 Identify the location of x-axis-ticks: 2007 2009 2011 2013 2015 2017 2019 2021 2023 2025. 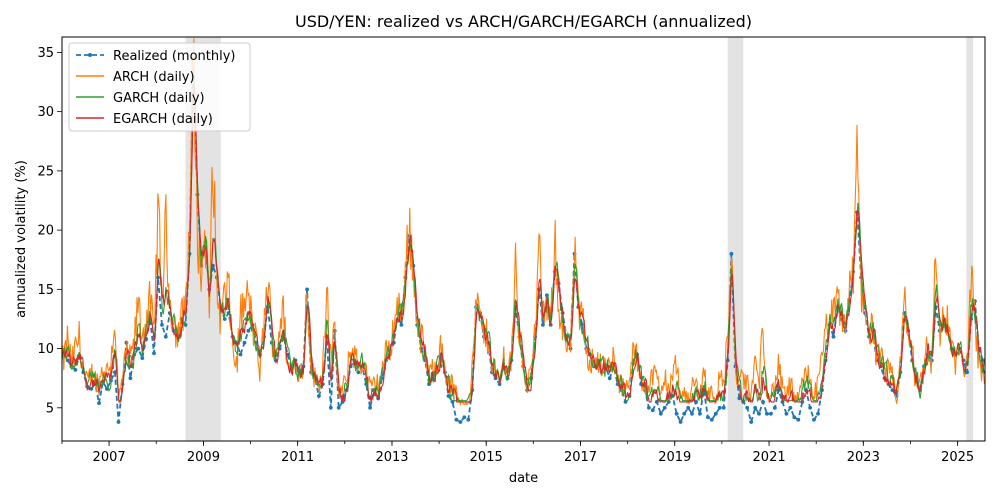
(517, 453).